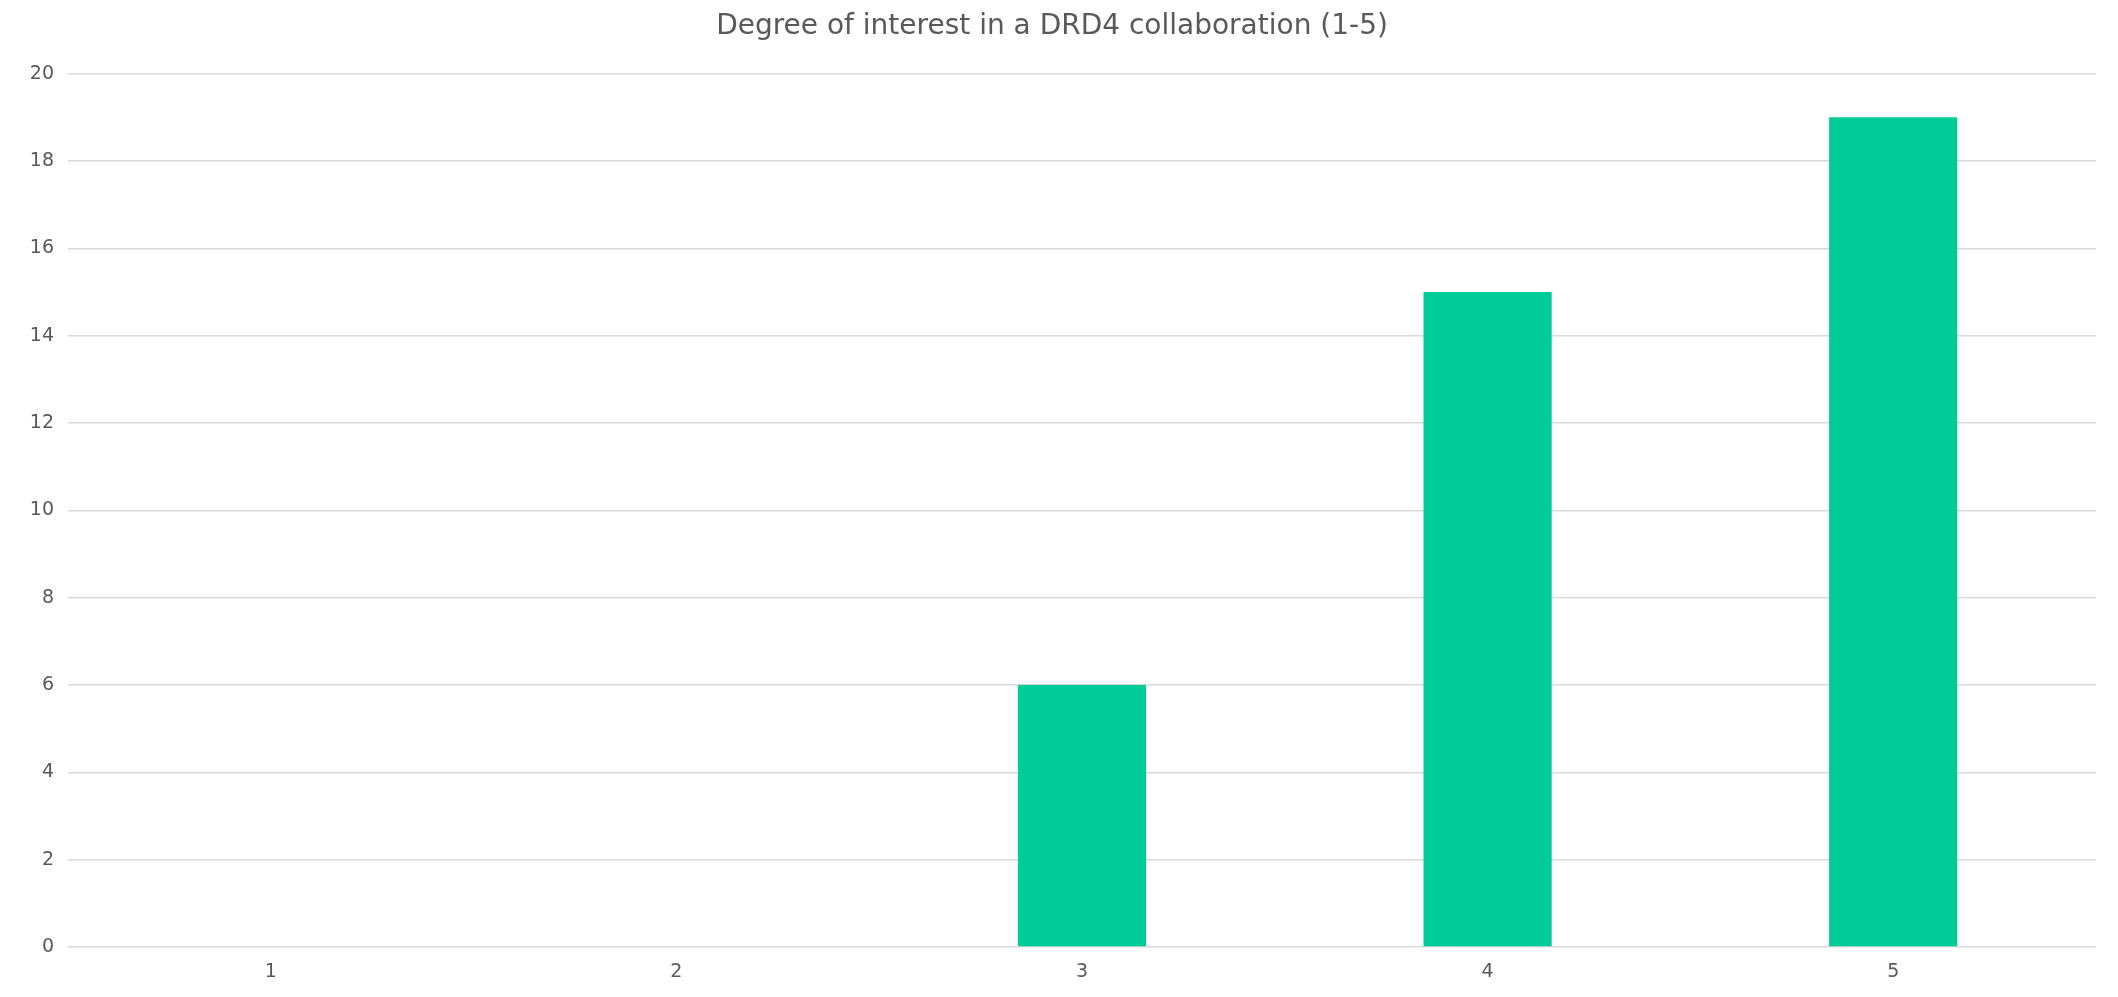  What do you see at coordinates (1082, 970) in the screenshot?
I see `x-tick-label: 3` at bounding box center [1082, 970].